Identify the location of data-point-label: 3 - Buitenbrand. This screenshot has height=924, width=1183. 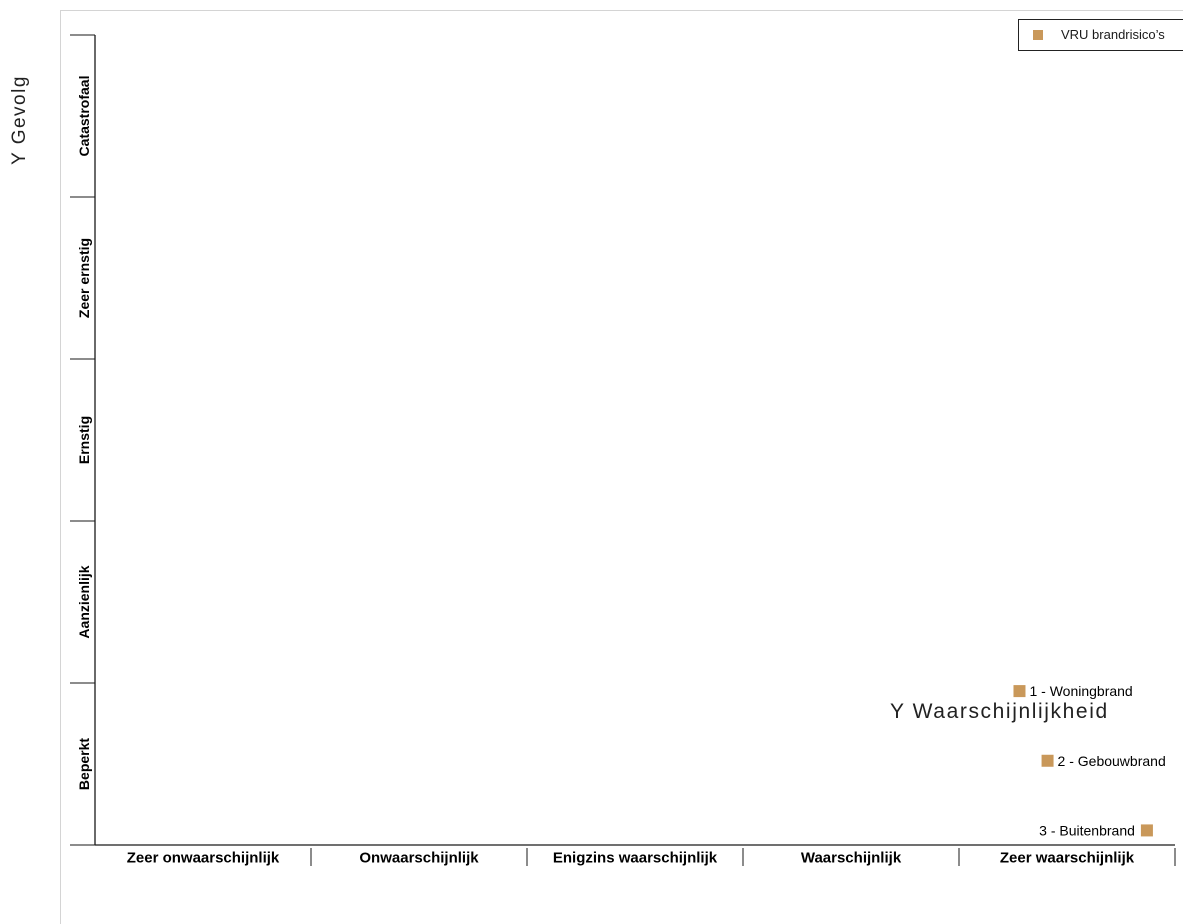
(1087, 830).